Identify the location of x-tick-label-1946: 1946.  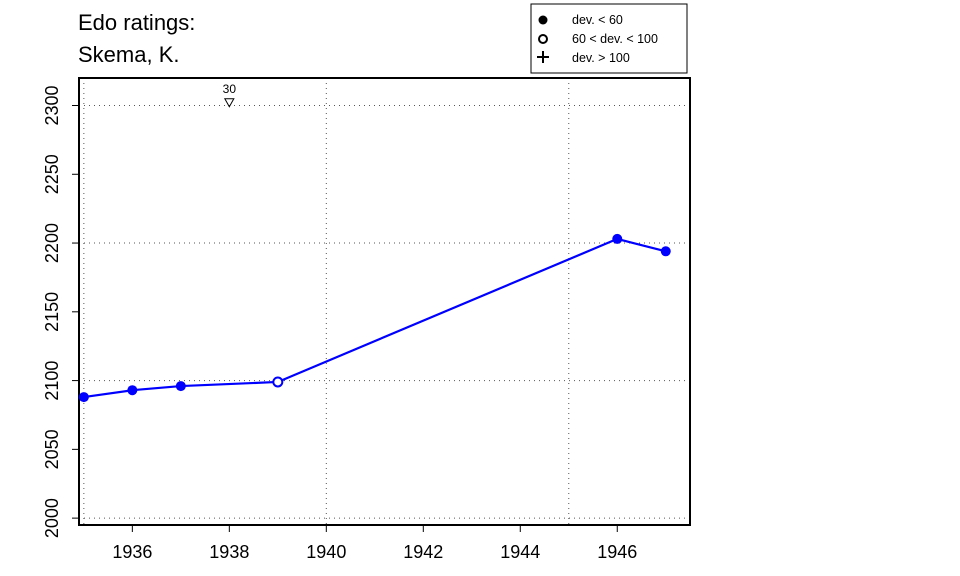
(617, 552).